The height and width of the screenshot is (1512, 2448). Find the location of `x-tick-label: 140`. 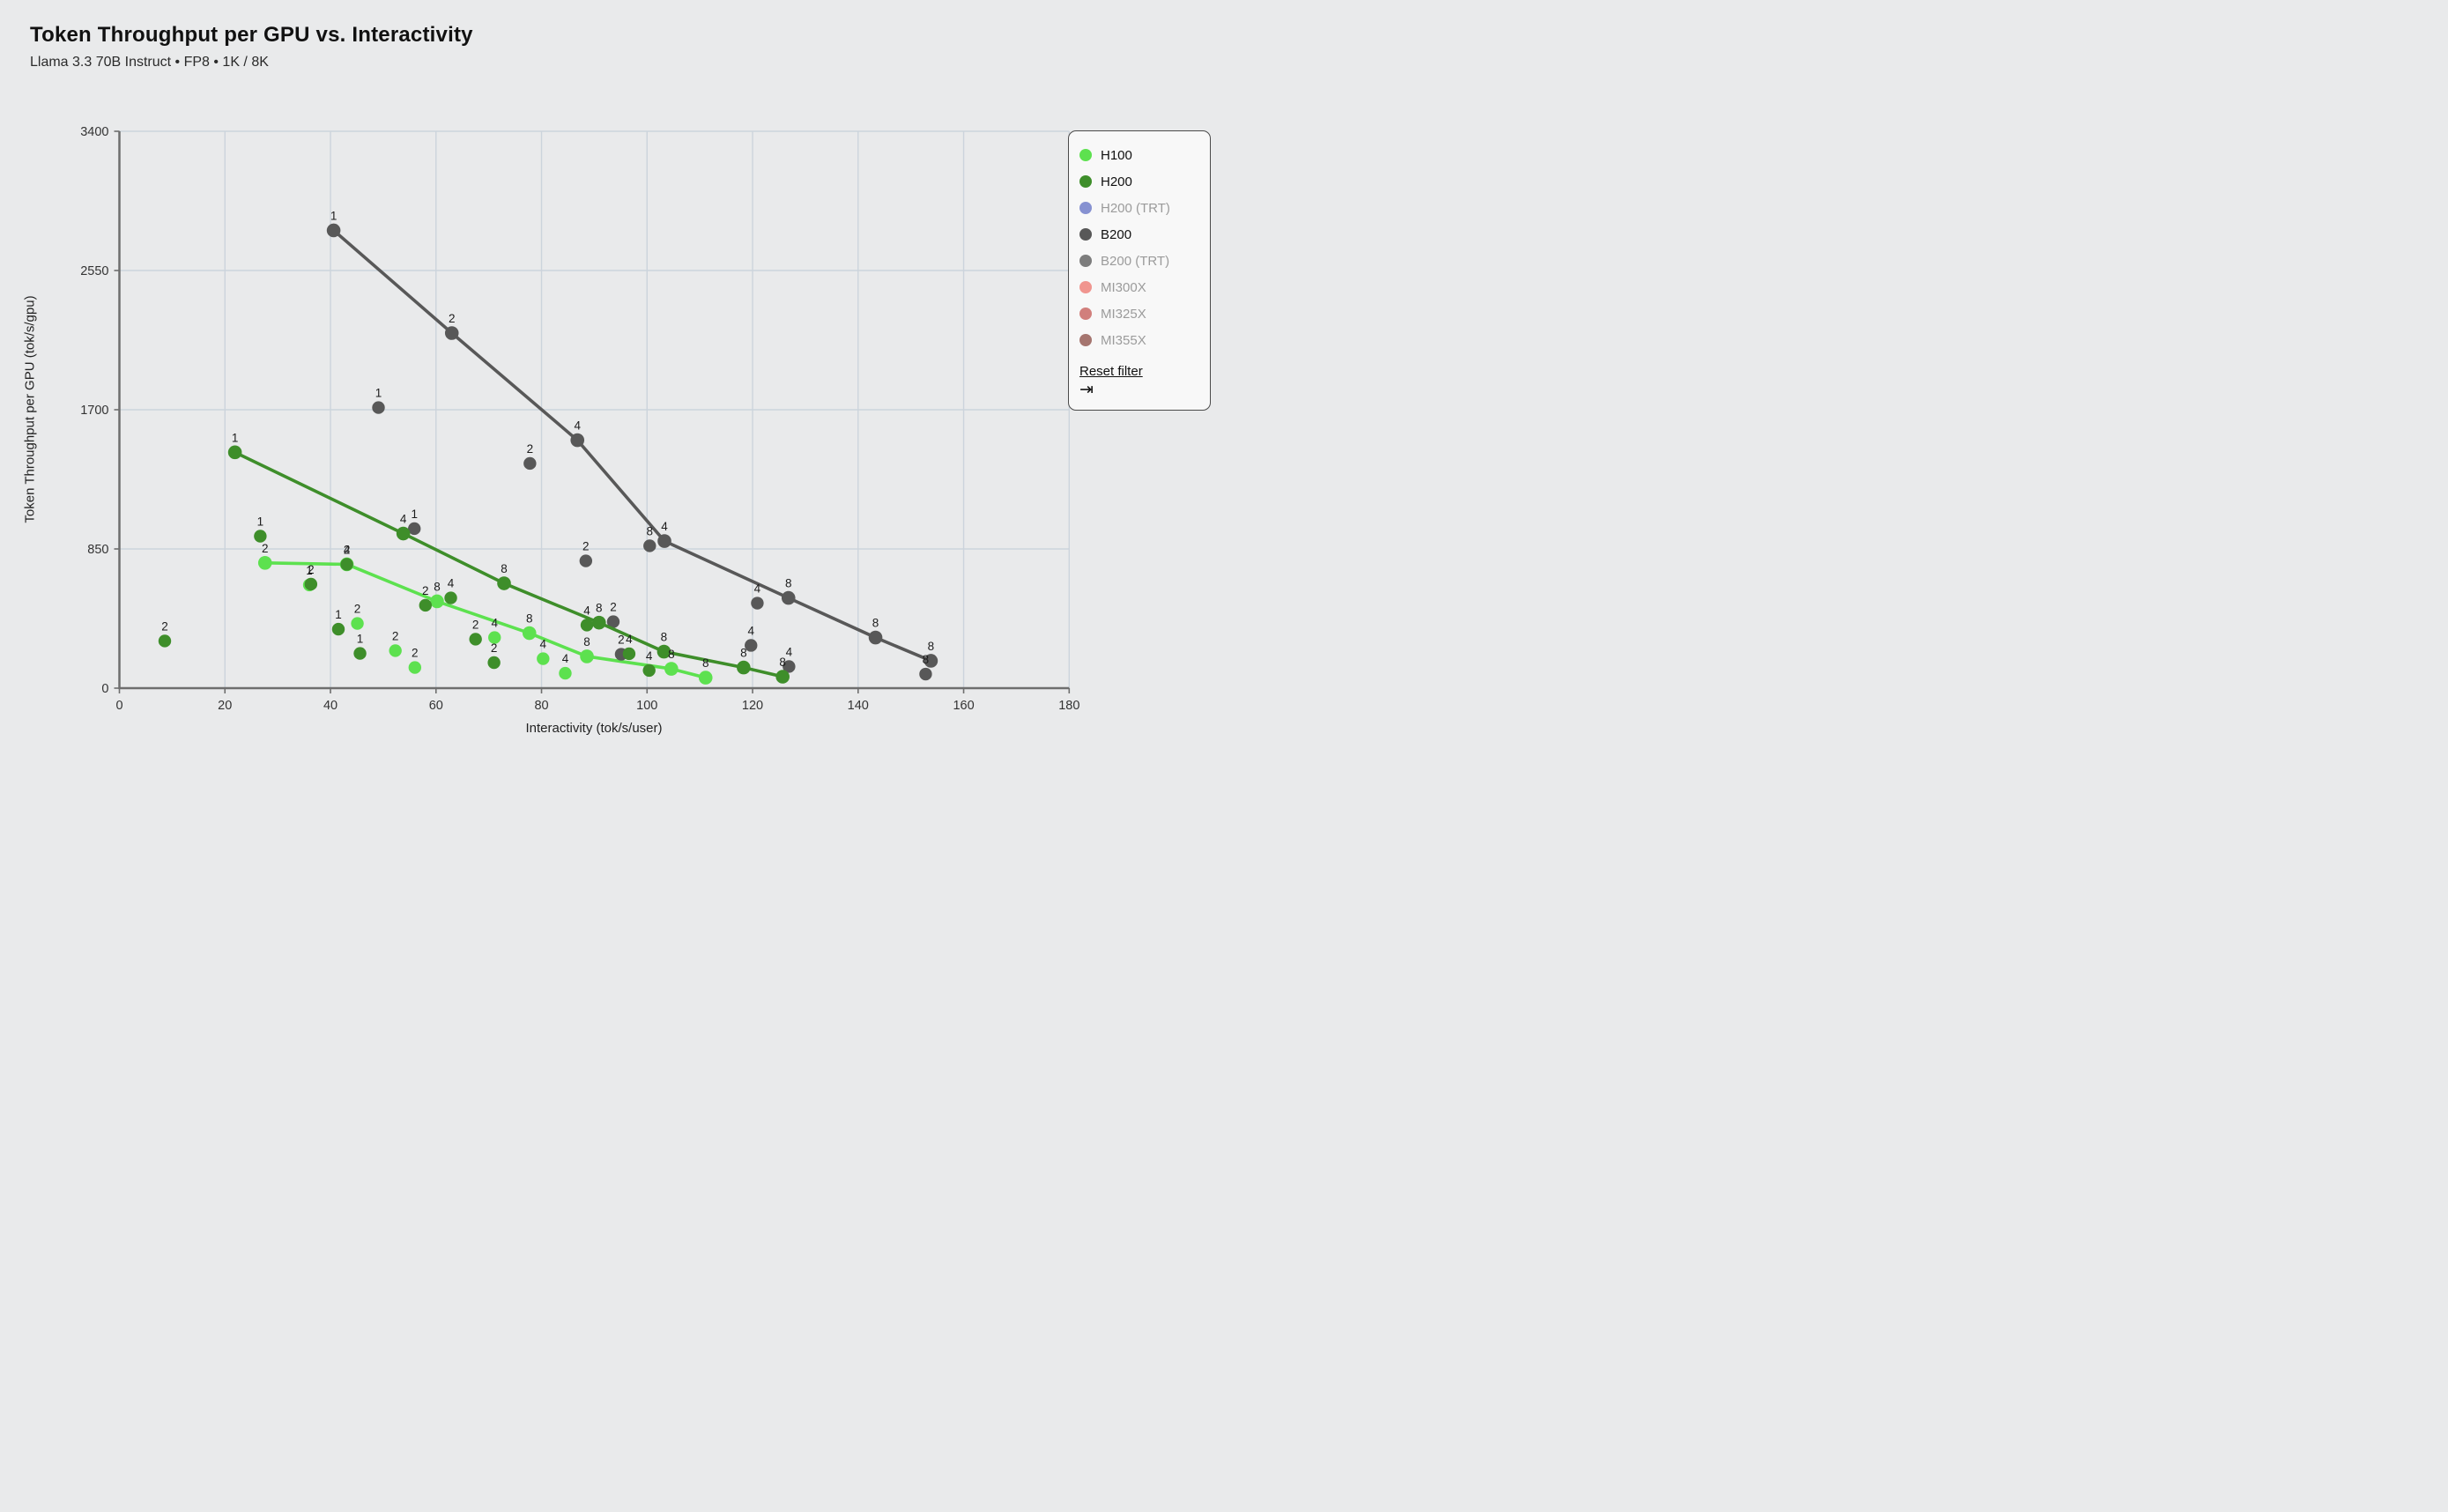

x-tick-label: 140 is located at coordinates (858, 706).